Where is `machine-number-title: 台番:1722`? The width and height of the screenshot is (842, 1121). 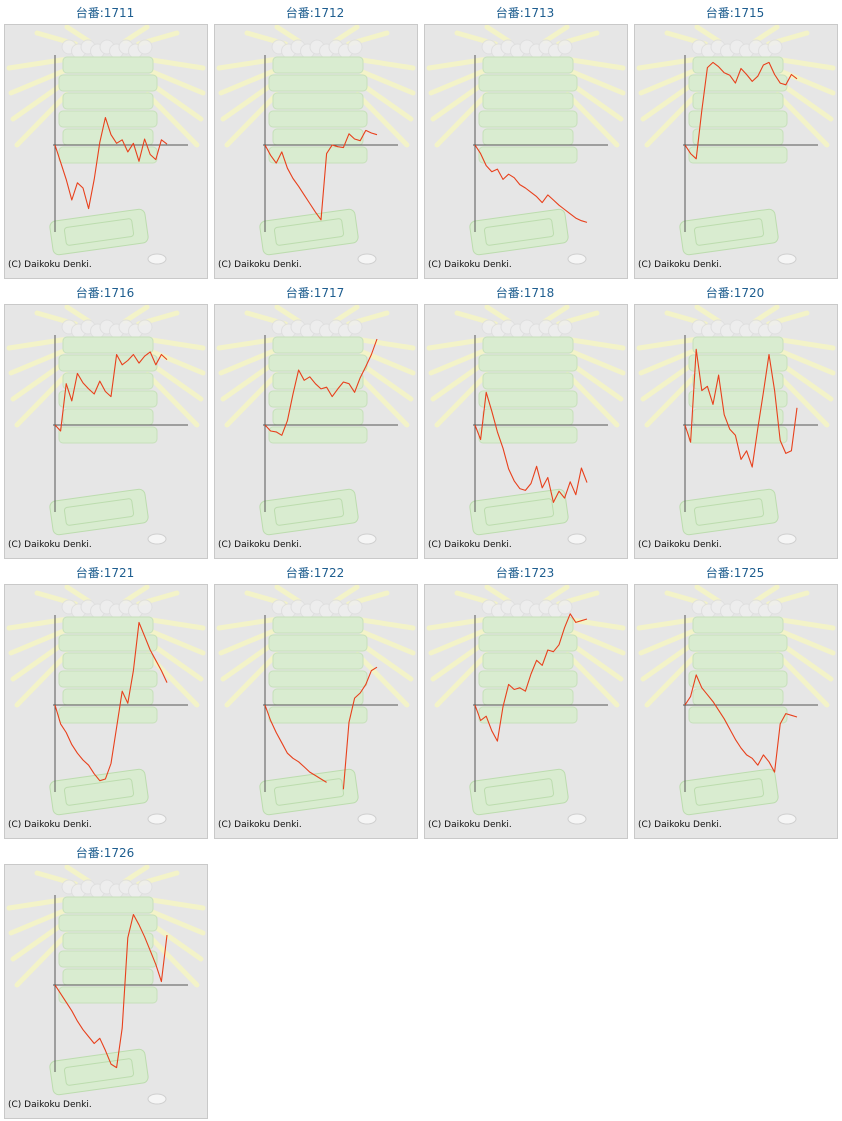 machine-number-title: 台番:1722 is located at coordinates (315, 573).